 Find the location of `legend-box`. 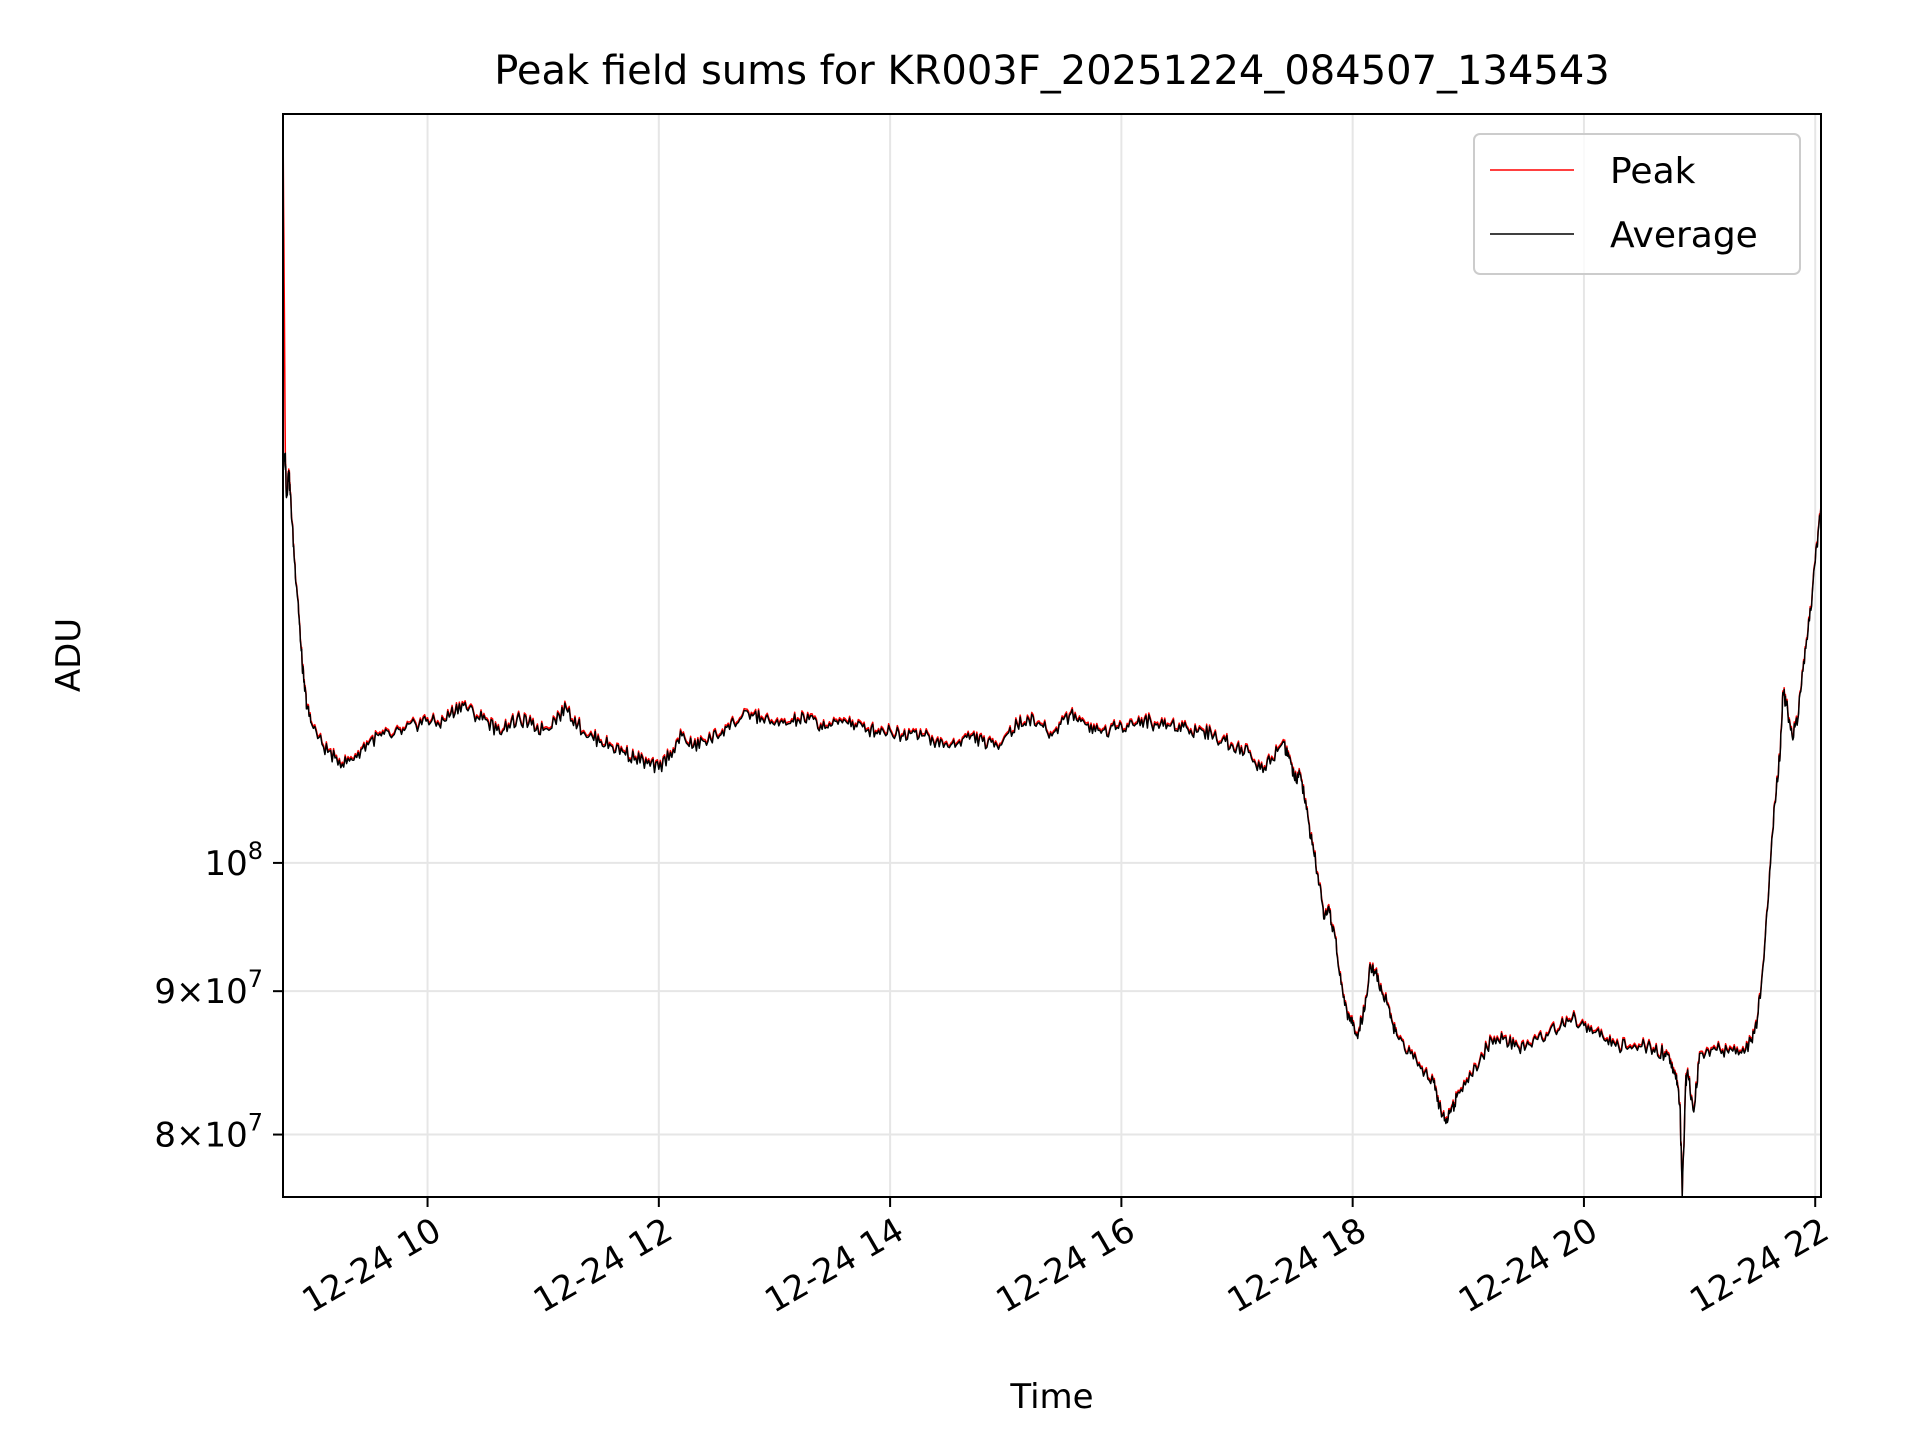

legend-box is located at coordinates (1637, 204).